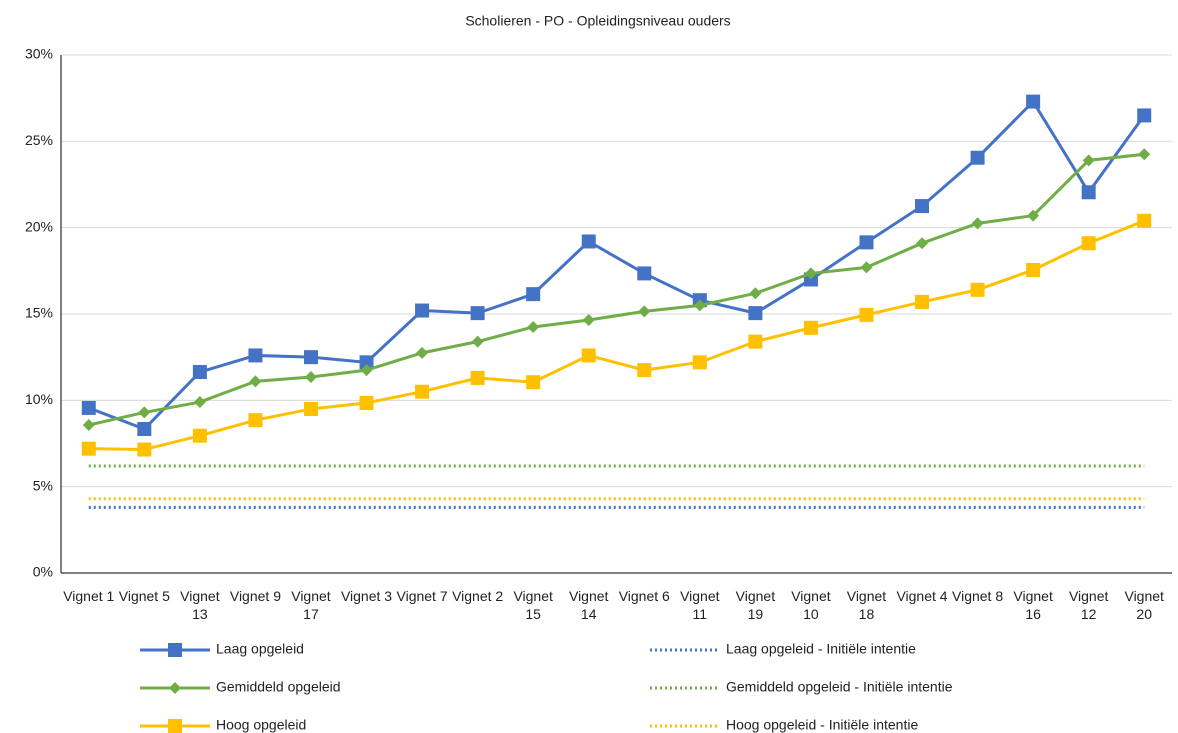  What do you see at coordinates (533, 605) in the screenshot?
I see `x-tick-label: Vignet 15` at bounding box center [533, 605].